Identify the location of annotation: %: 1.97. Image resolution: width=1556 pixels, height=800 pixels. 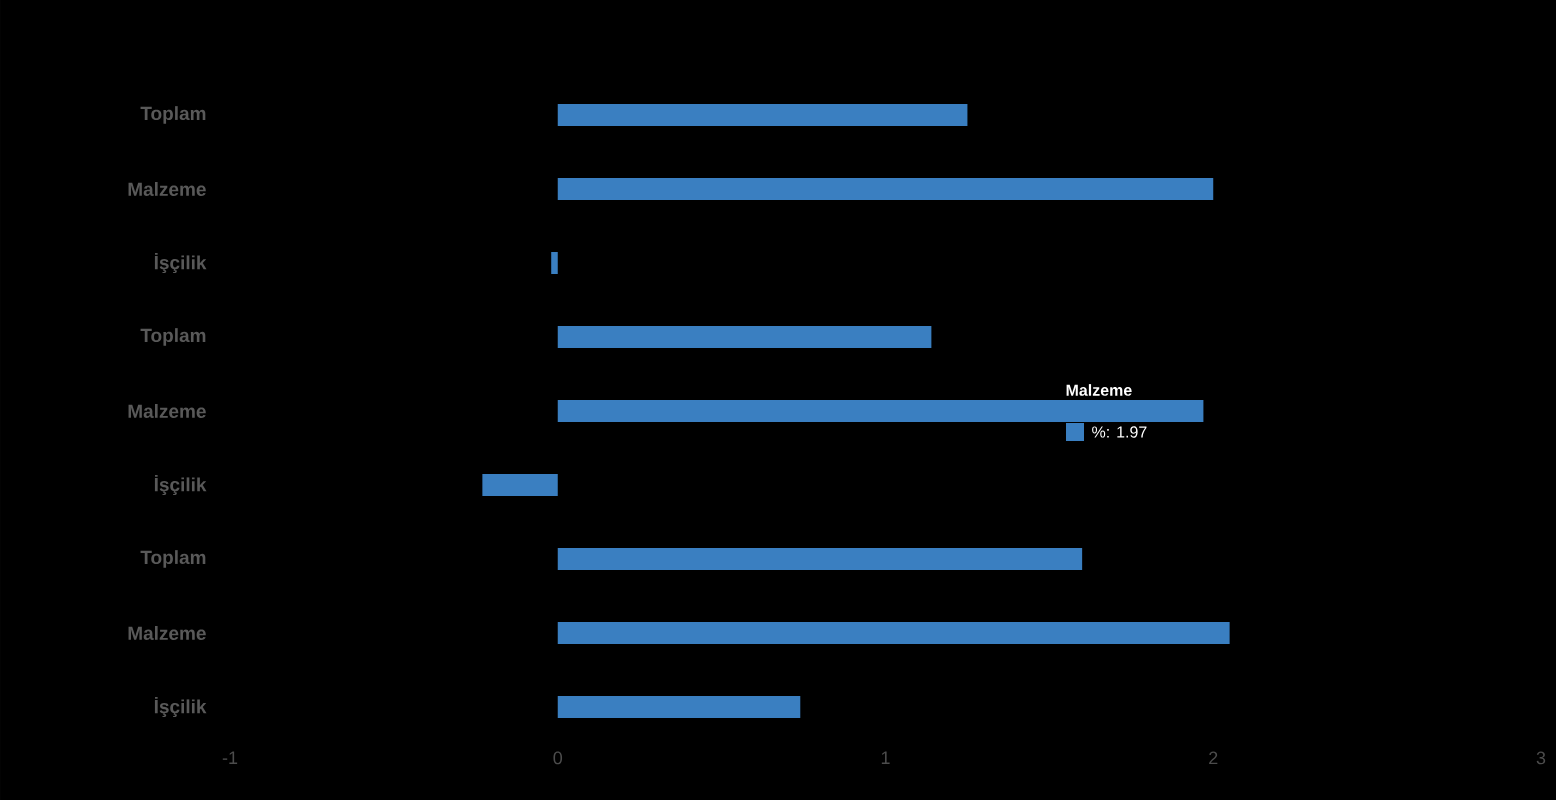
(1119, 432).